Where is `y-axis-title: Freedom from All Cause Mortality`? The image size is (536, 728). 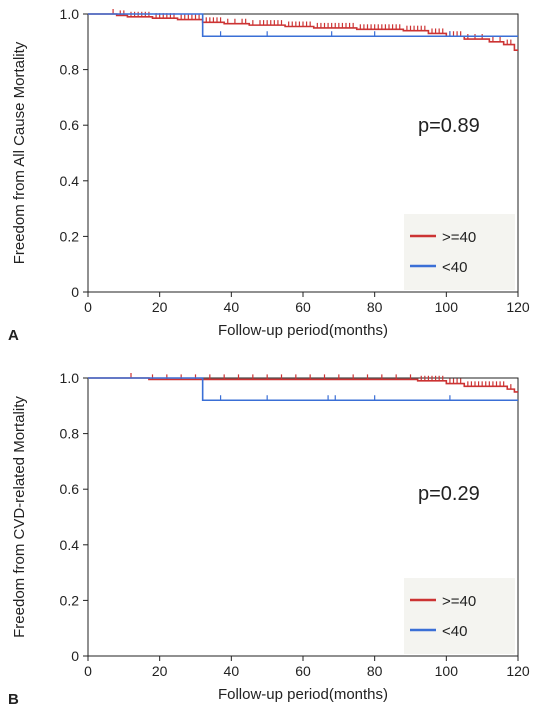
y-axis-title: Freedom from All Cause Mortality is located at coordinates (19, 152).